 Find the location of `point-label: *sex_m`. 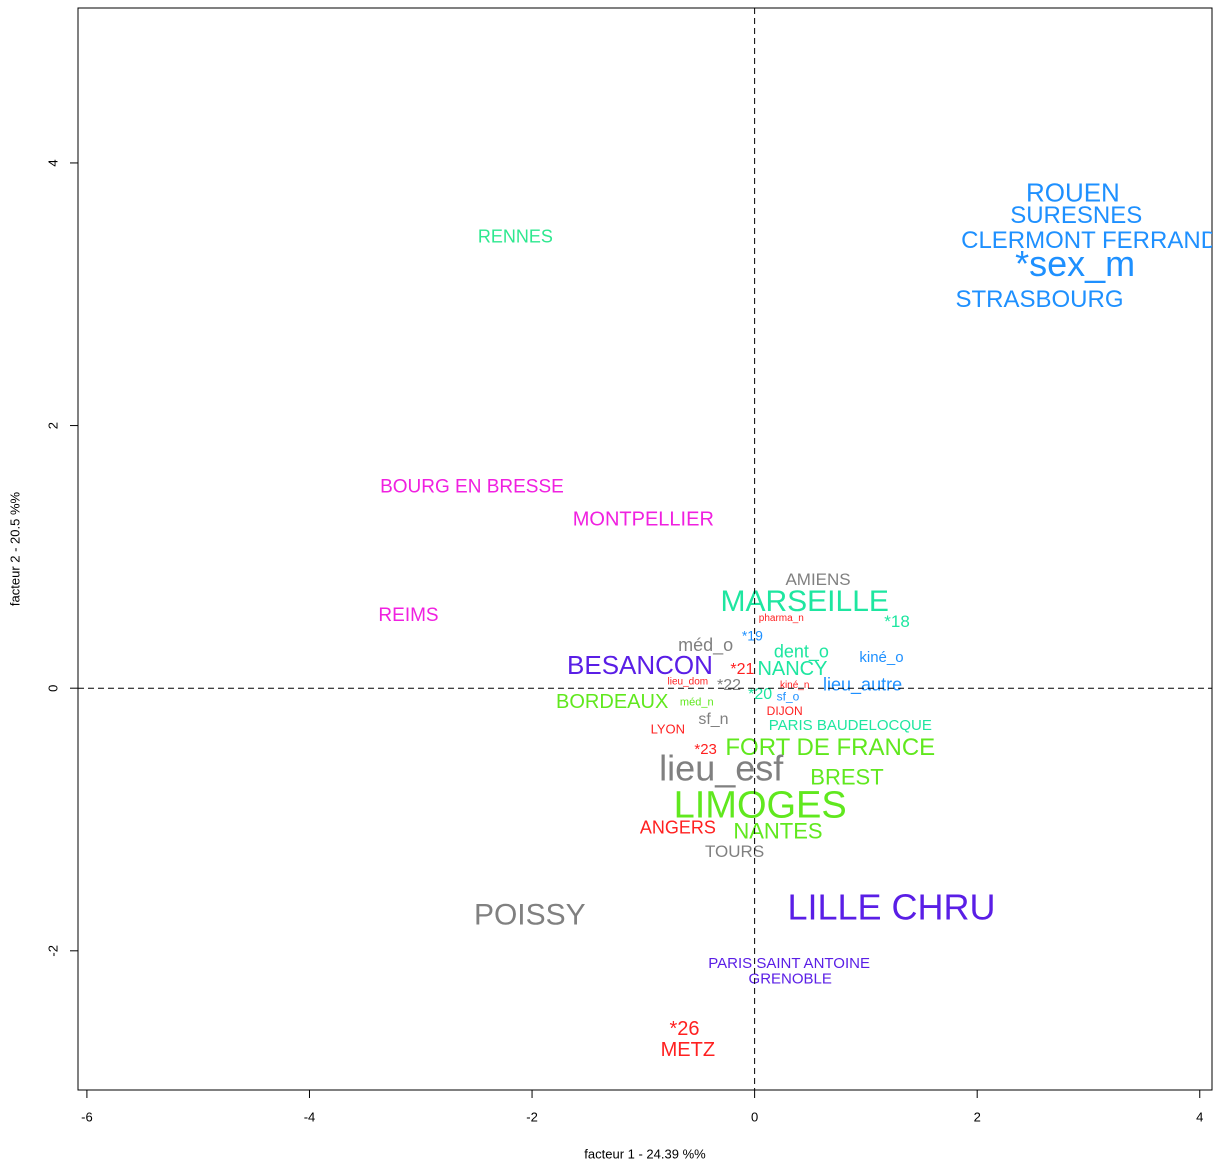

point-label: *sex_m is located at coordinates (1075, 263).